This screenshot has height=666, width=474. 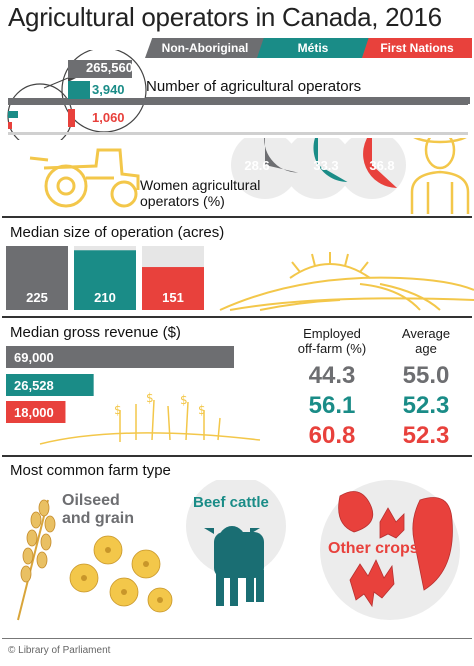 I want to click on canola-flower-centers-icon, so click(x=122, y=575).